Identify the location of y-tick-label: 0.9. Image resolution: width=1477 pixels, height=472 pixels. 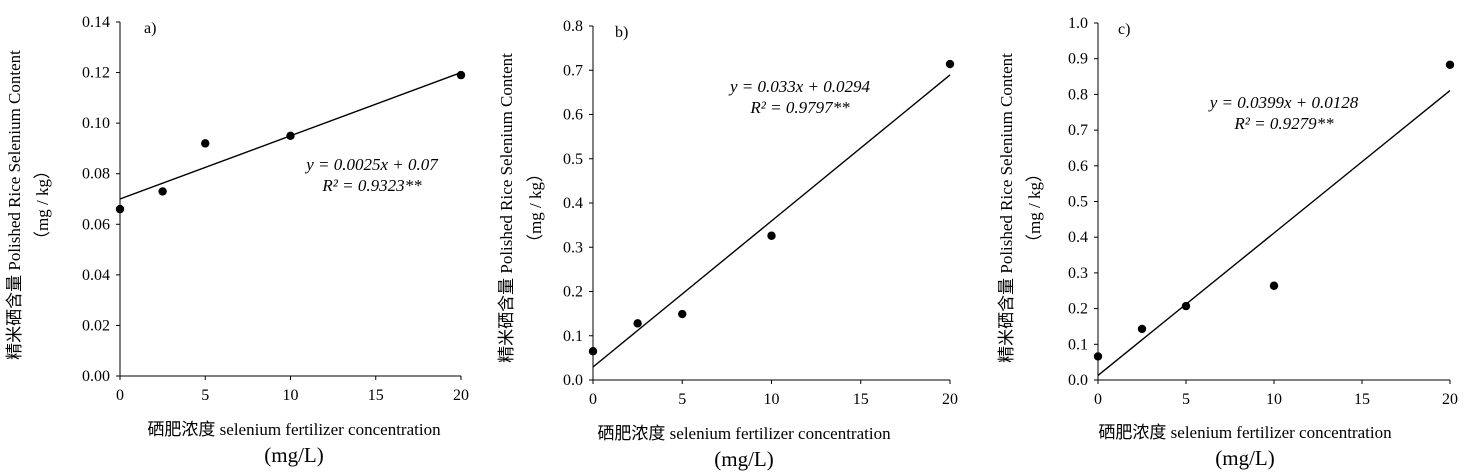
(1078, 59).